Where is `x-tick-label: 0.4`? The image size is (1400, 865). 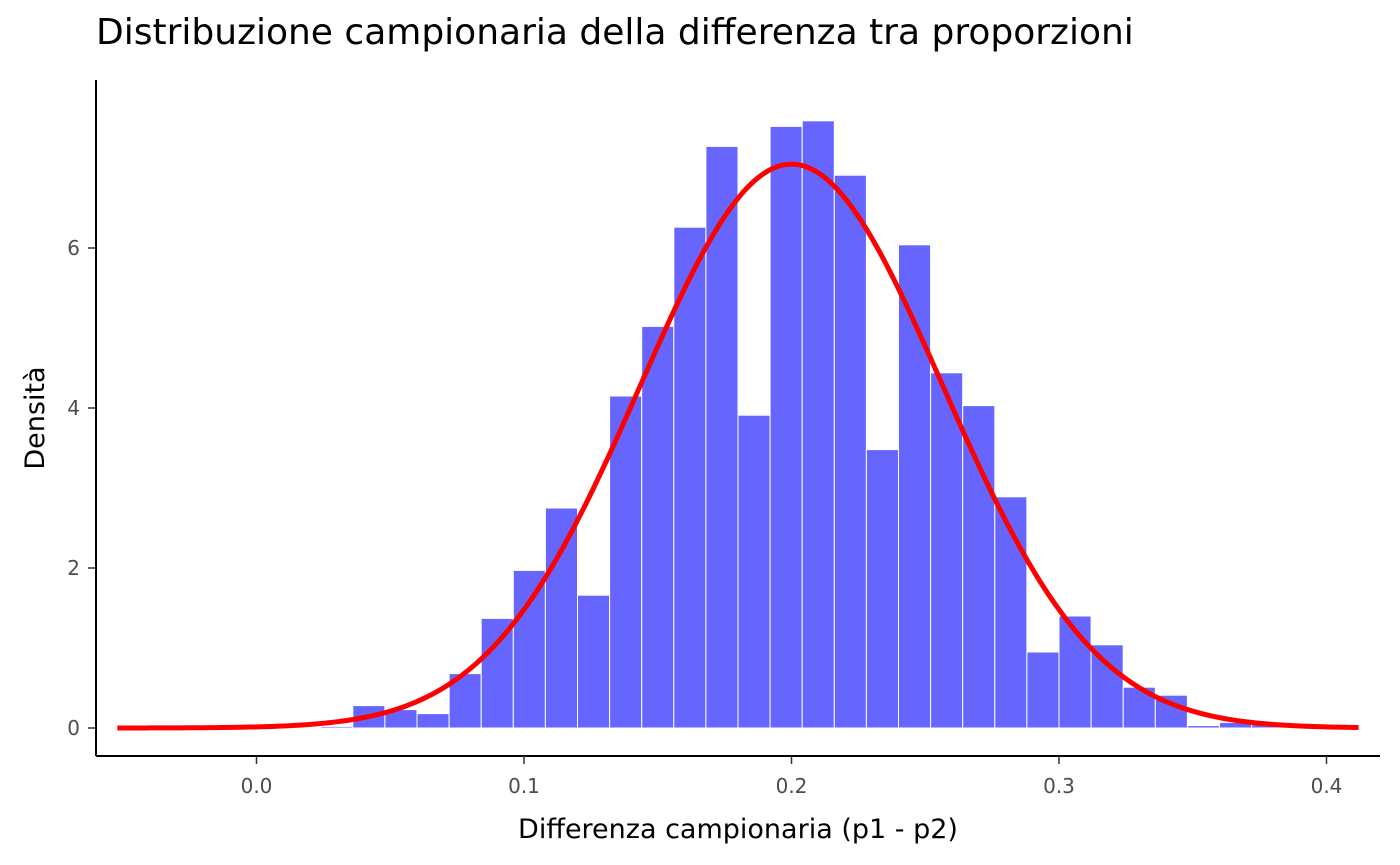 x-tick-label: 0.4 is located at coordinates (1327, 786).